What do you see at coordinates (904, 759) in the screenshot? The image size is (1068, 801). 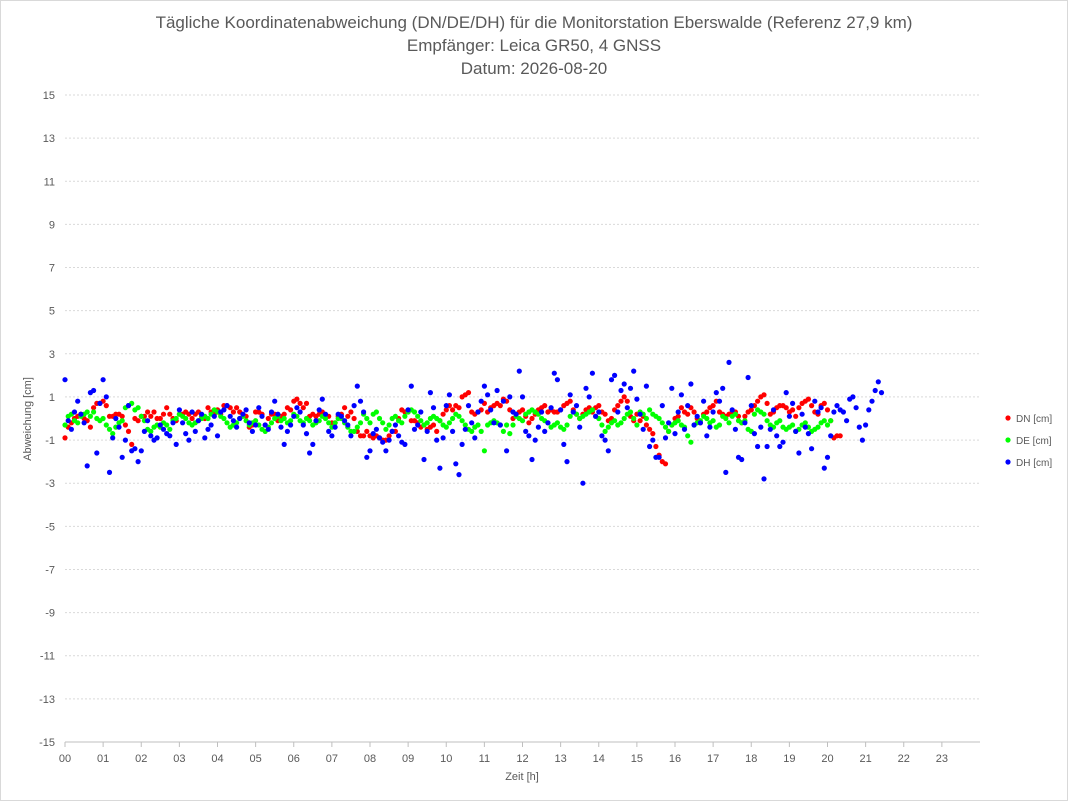 I see `x-tick-label: 22` at bounding box center [904, 759].